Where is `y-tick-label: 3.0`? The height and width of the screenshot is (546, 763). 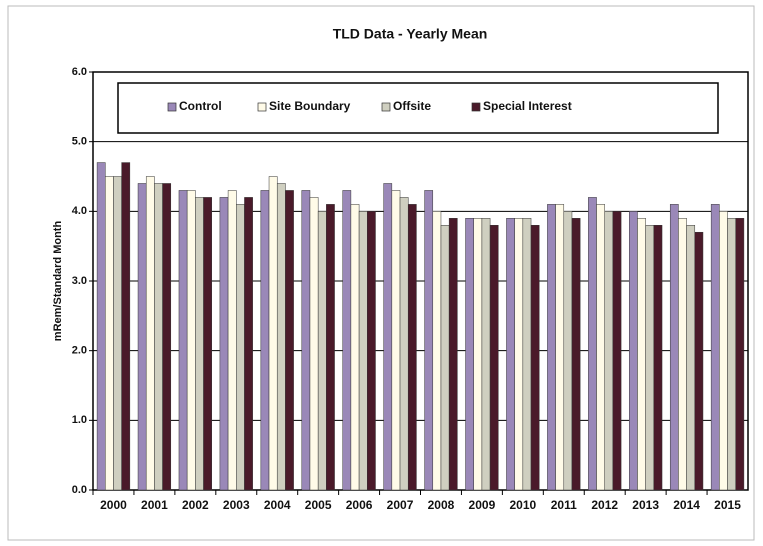 y-tick-label: 3.0 is located at coordinates (79, 281).